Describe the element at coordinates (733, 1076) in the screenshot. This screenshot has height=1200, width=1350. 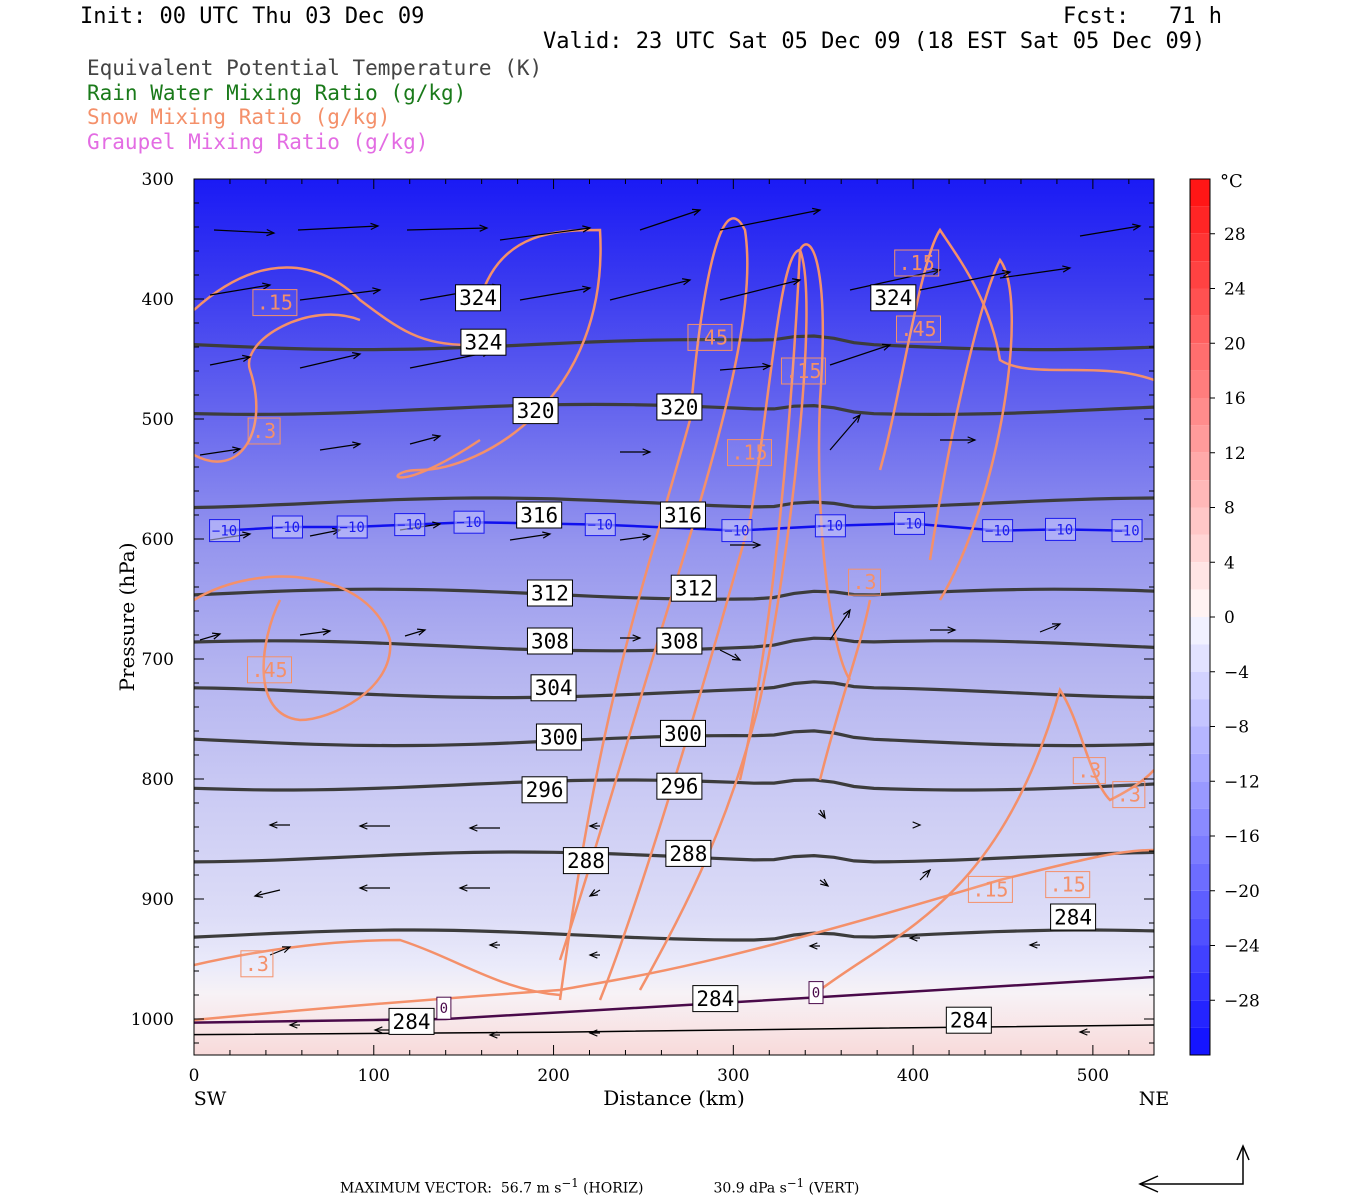
I see `x-tick-label: 300` at that location.